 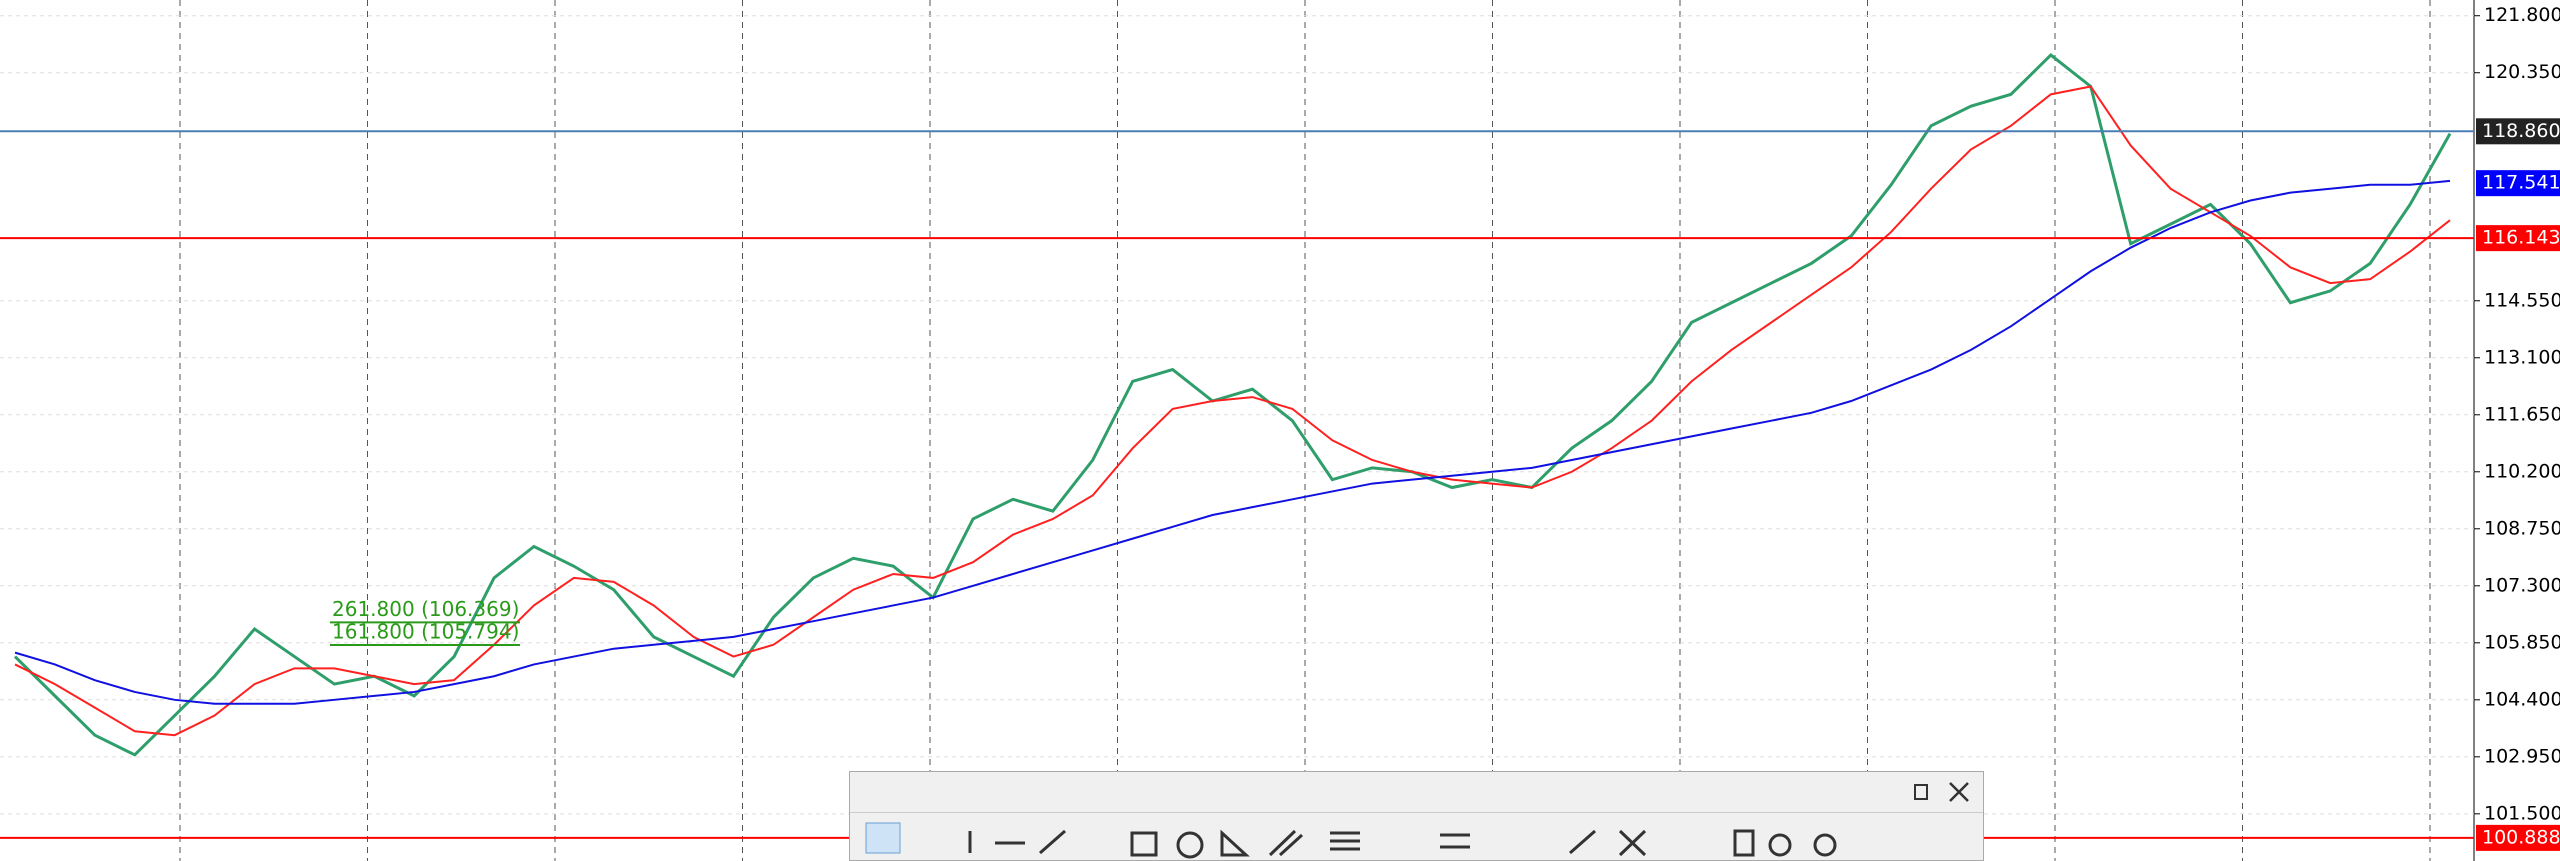 I want to click on close-button, so click(x=1959, y=792).